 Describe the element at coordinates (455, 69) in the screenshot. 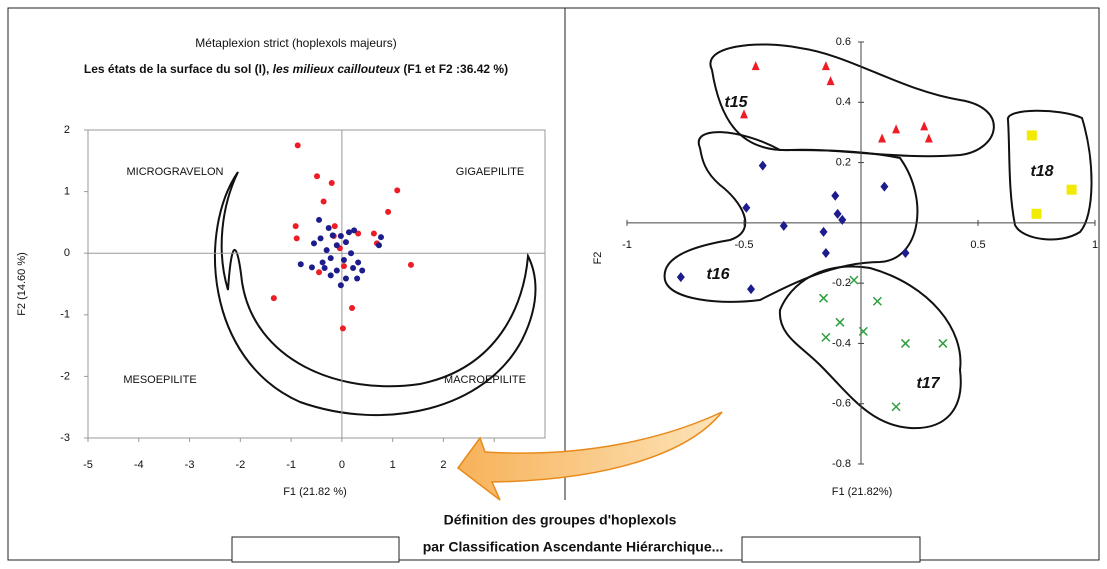

I see `subtitle-part: (F1 et F2 :36.42 %)` at that location.